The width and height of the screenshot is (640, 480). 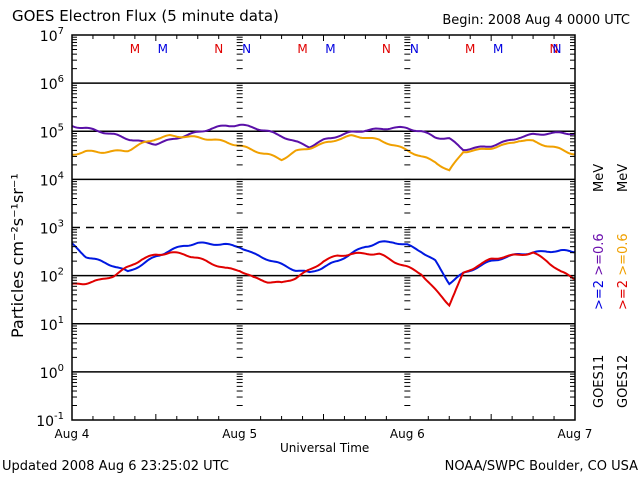 I want to click on legend-entries-goes12: >=2 >=0.6, so click(x=623, y=271).